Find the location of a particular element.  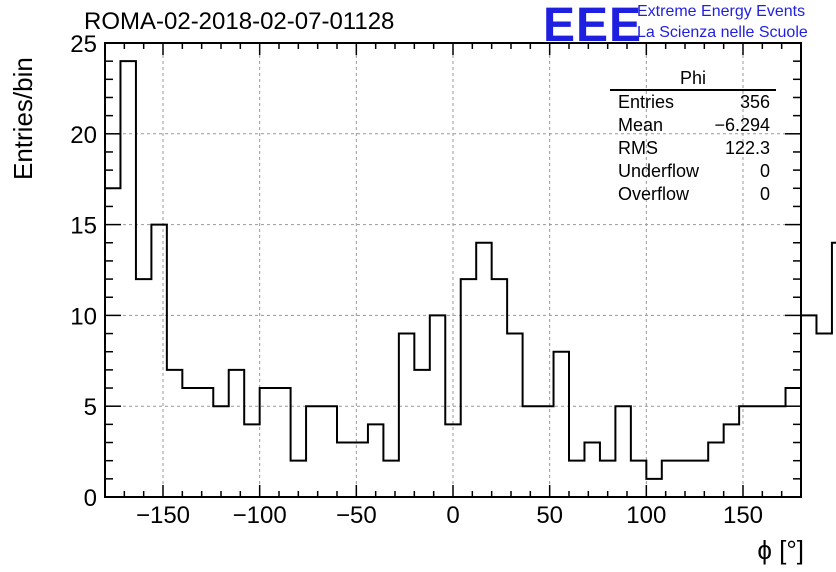

stats-label: RMS is located at coordinates (638, 148).